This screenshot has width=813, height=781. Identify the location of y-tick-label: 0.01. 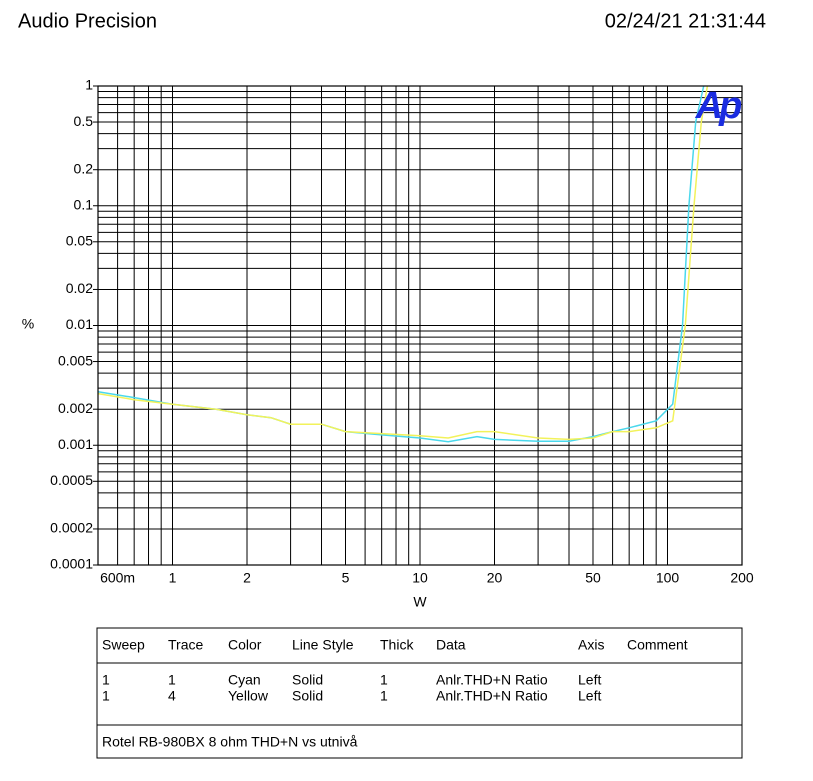
(79, 324).